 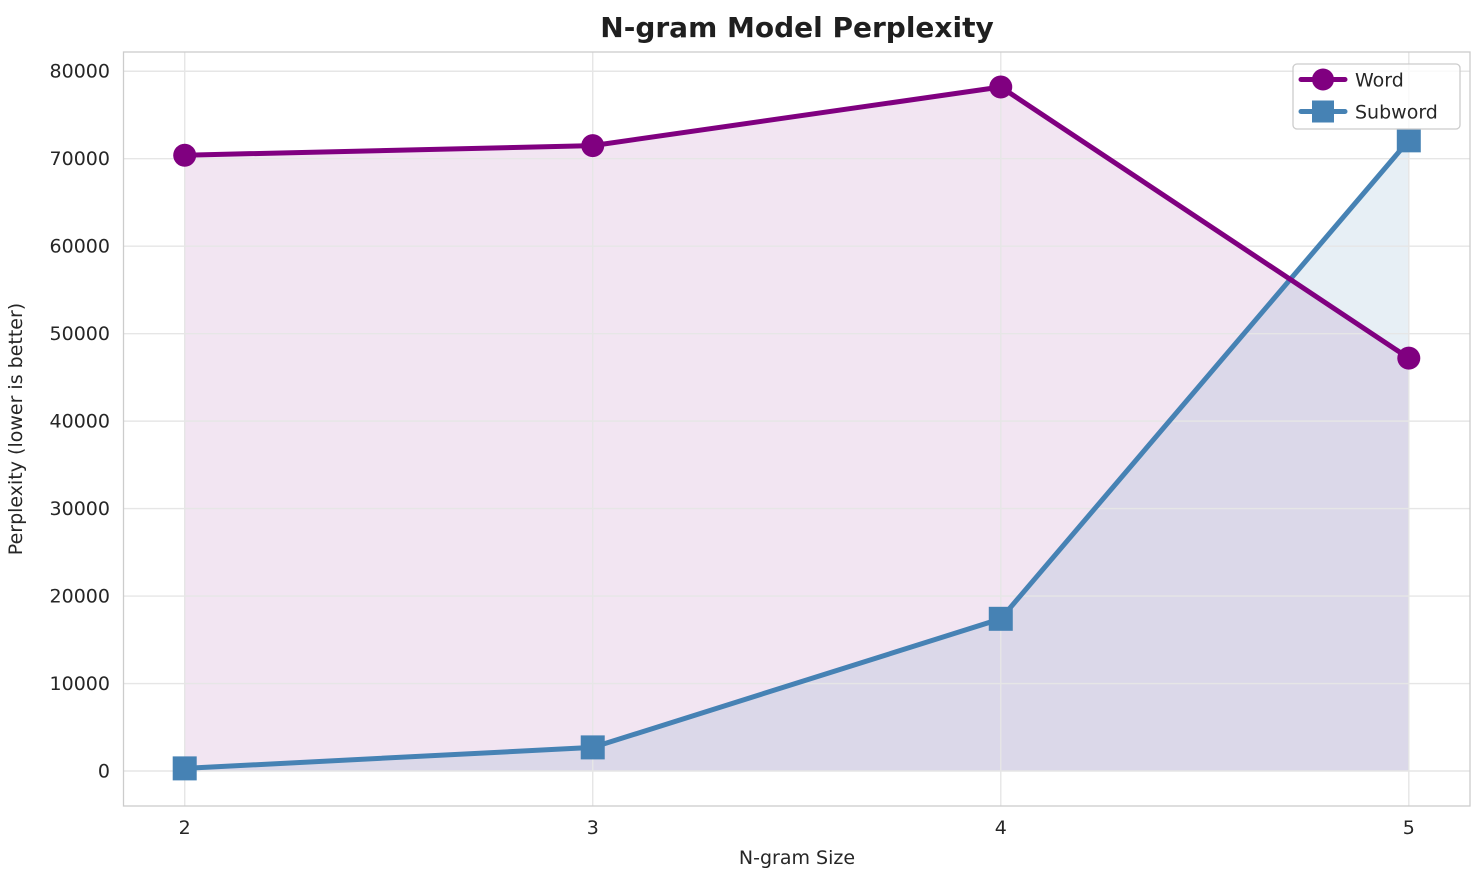 I want to click on y-tick-label: 30000, so click(x=80, y=509).